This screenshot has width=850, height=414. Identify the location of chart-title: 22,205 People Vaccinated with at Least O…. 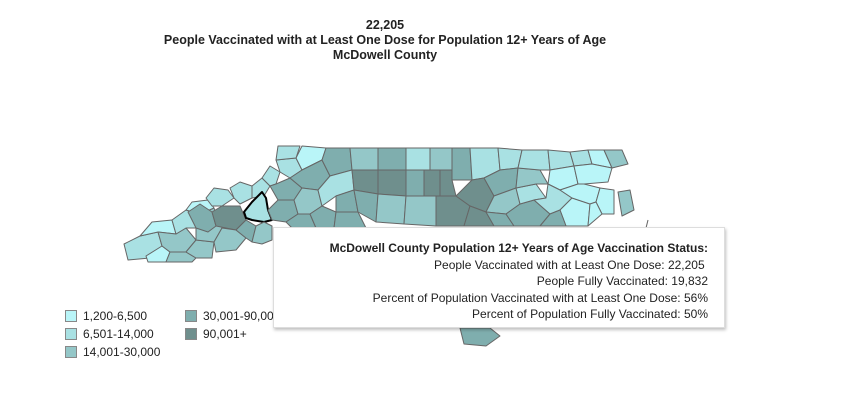
(385, 40).